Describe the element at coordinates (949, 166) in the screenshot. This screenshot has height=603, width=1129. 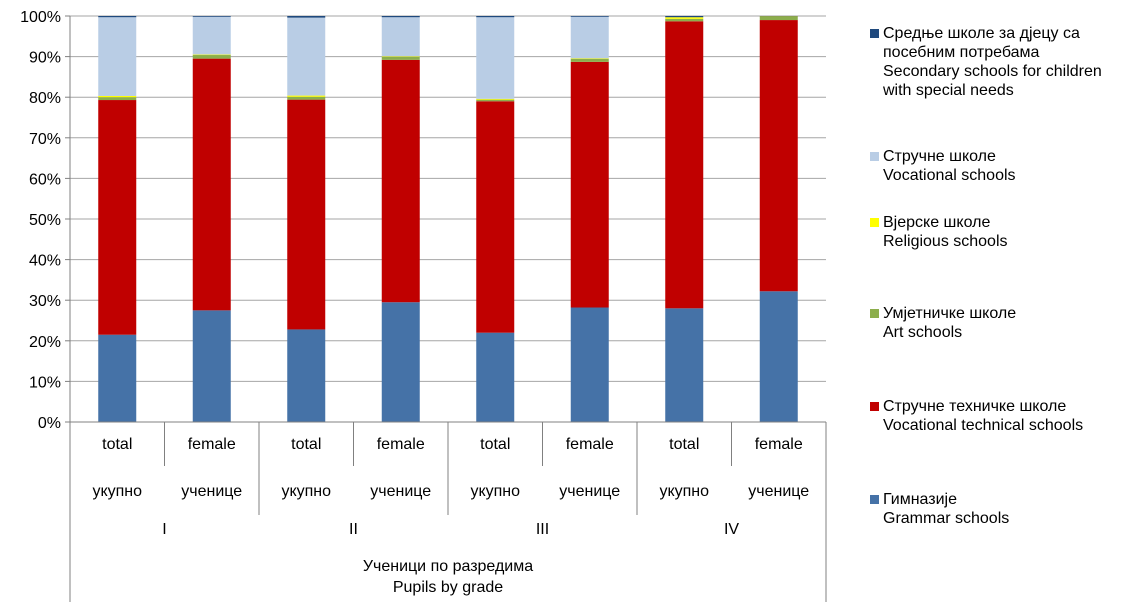
I see `legend-label: Стручне школе Vocational schools` at that location.